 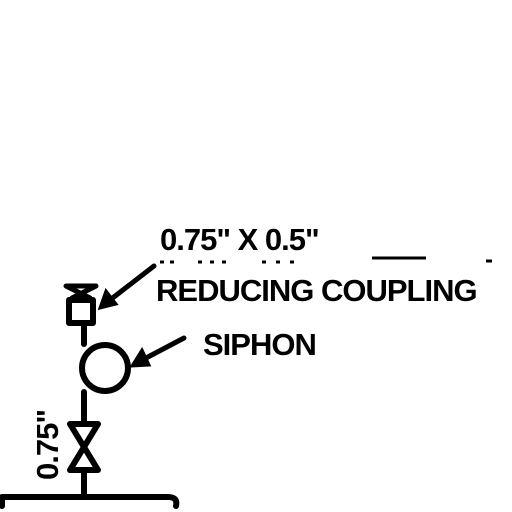 What do you see at coordinates (316, 290) in the screenshot?
I see `coupling-name-label: REDUCING COUPLING` at bounding box center [316, 290].